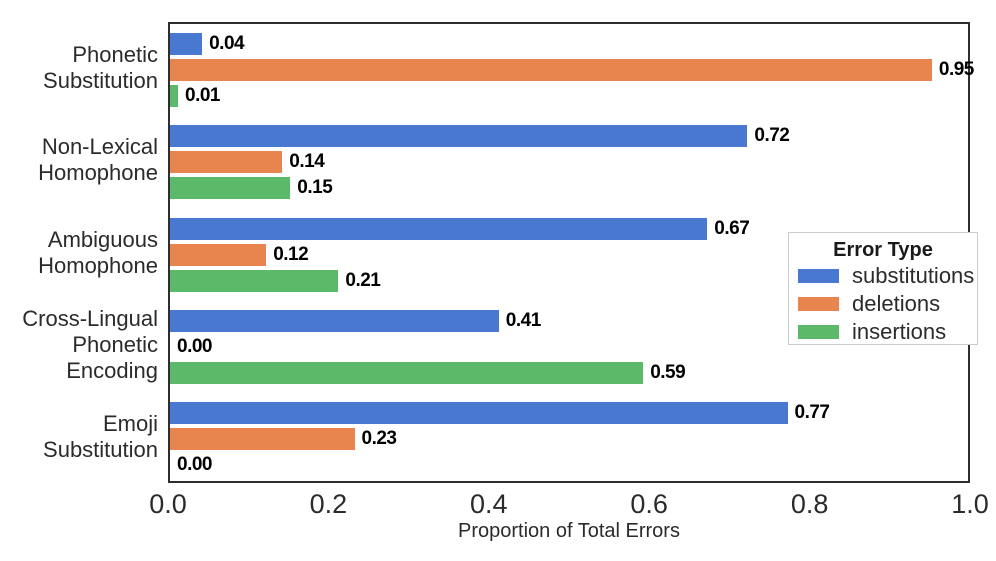 The width and height of the screenshot is (996, 561). I want to click on x-tick-label: 0.6, so click(649, 504).